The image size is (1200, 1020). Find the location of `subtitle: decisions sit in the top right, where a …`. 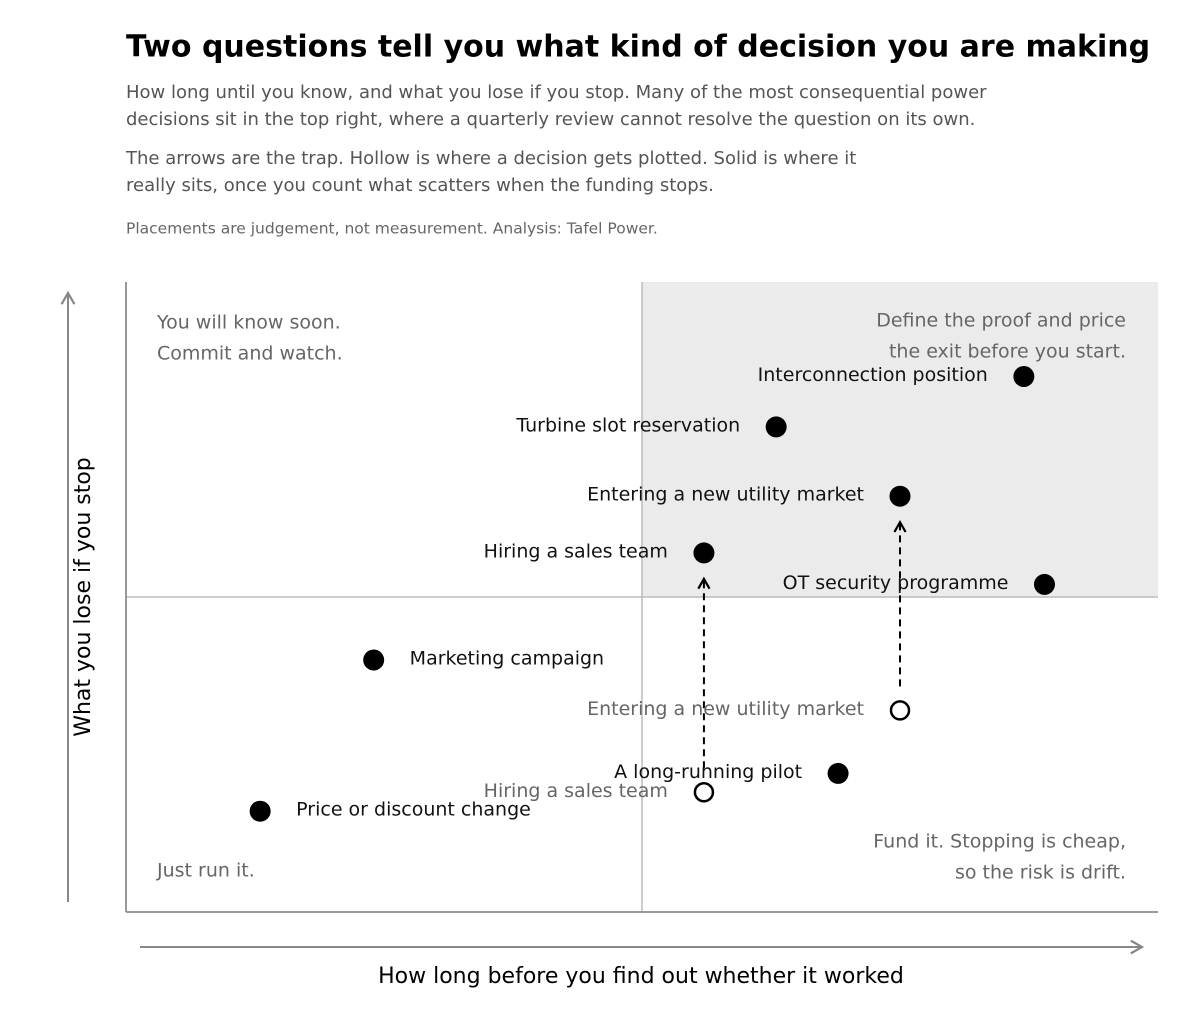

subtitle: decisions sit in the top right, where a … is located at coordinates (550, 119).